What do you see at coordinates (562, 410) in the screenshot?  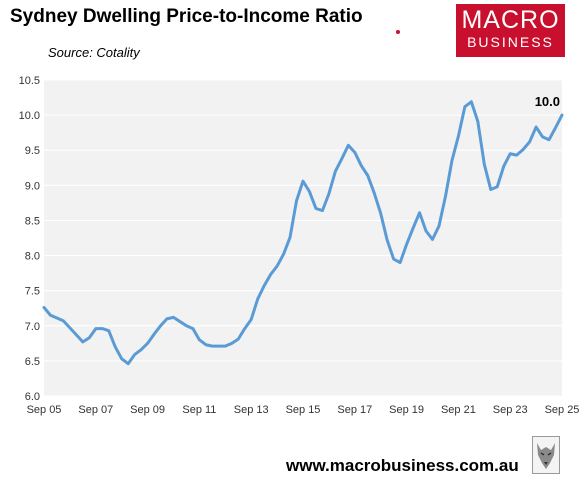 I see `x-tick-label: Sep 25` at bounding box center [562, 410].